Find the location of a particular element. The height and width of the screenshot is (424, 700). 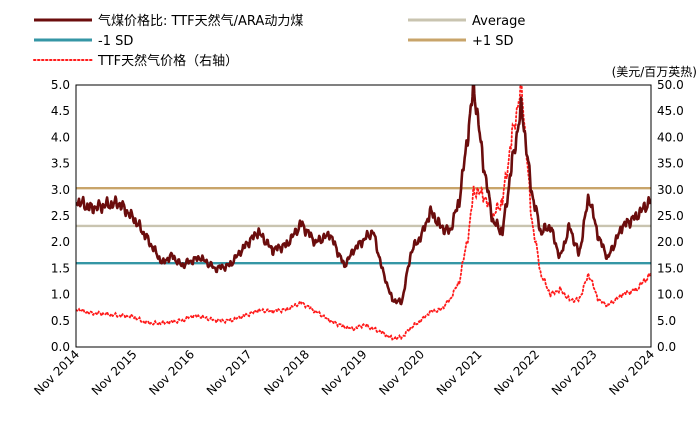

y-left-tick-label: 5.0 is located at coordinates (60, 85).